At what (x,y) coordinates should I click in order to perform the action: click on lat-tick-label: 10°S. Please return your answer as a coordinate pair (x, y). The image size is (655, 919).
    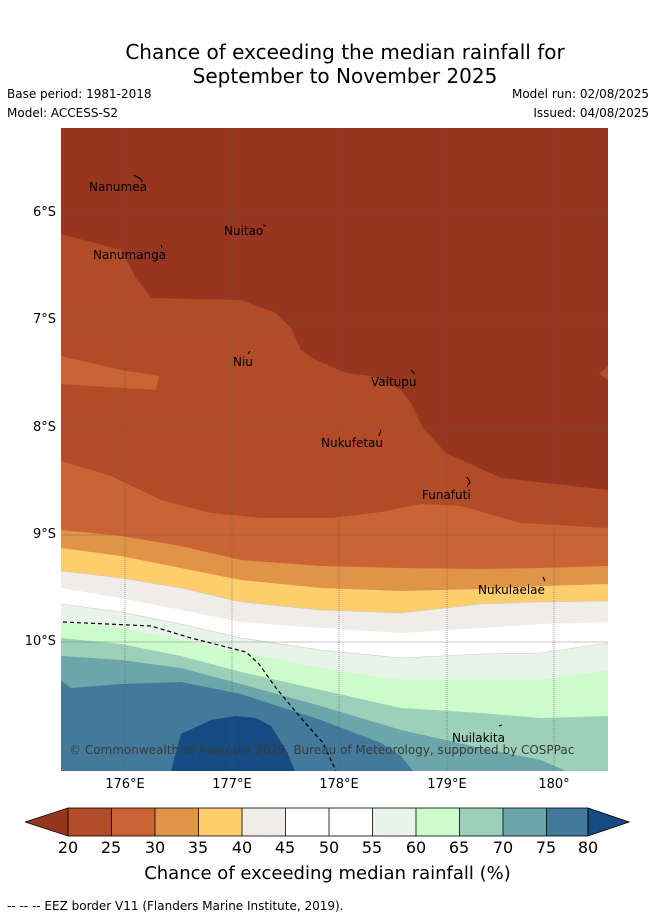
    Looking at the image, I should click on (40, 641).